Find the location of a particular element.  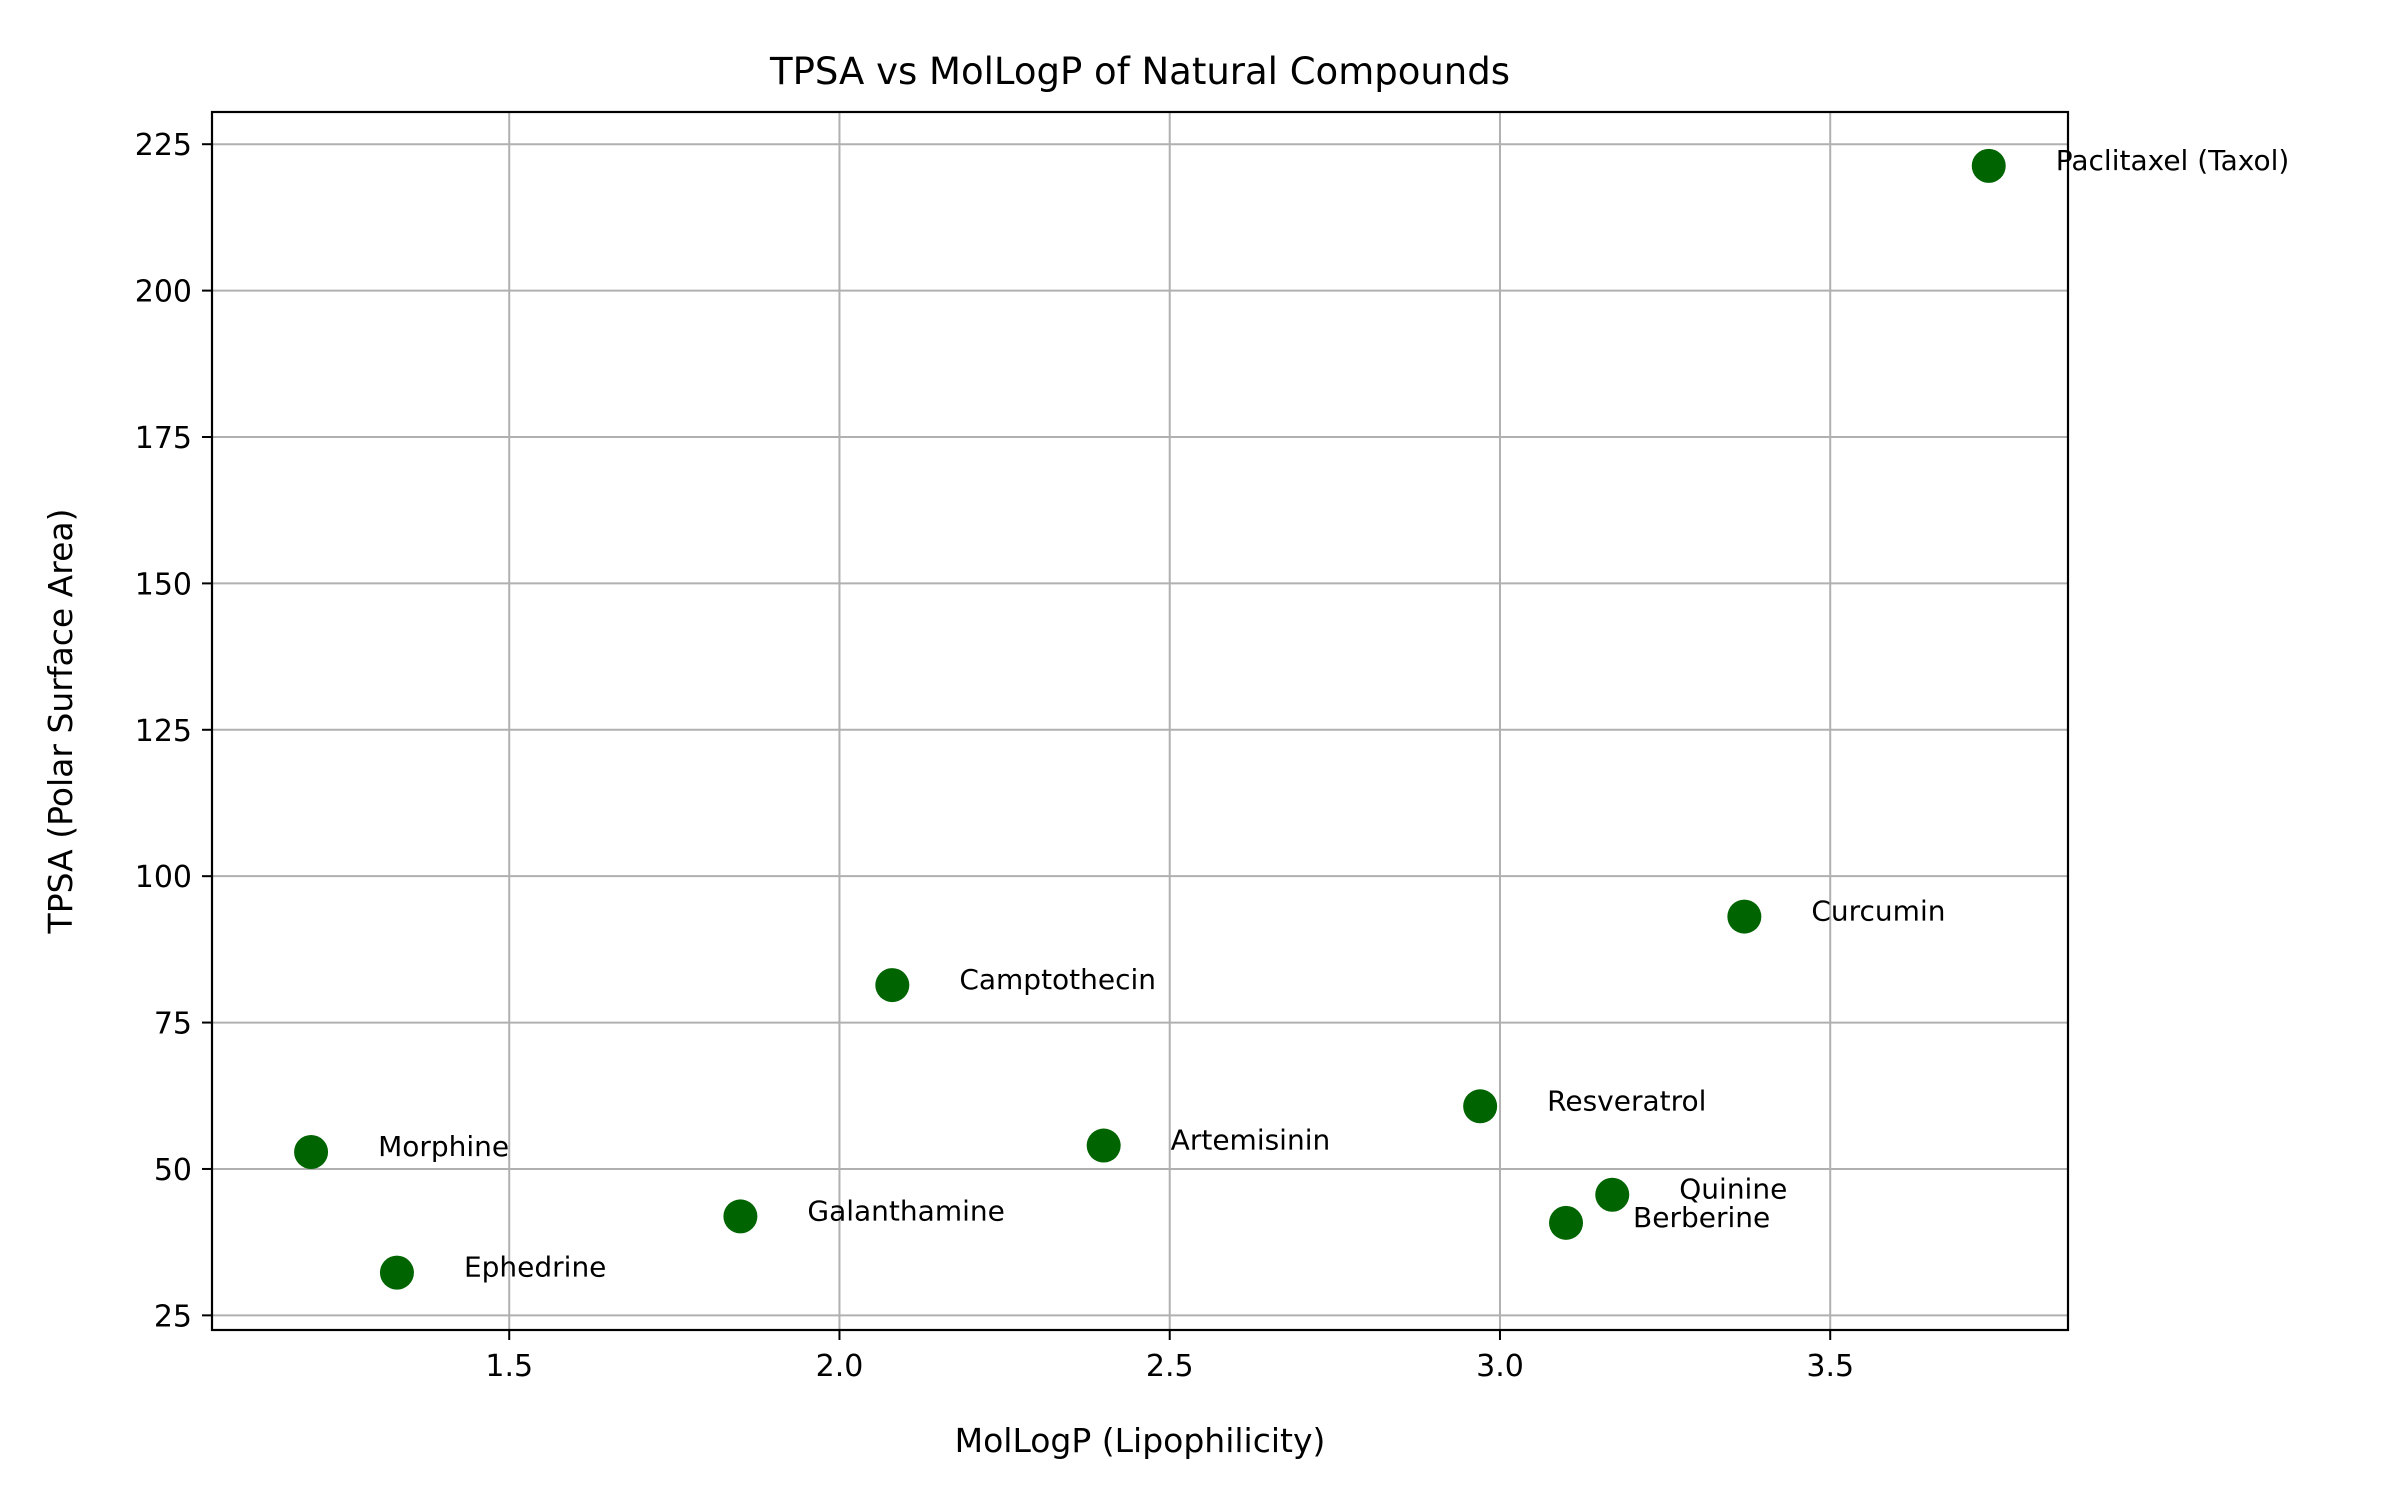

chart-title: TPSA vs MolLogP of Natural Compounds is located at coordinates (1139, 71).